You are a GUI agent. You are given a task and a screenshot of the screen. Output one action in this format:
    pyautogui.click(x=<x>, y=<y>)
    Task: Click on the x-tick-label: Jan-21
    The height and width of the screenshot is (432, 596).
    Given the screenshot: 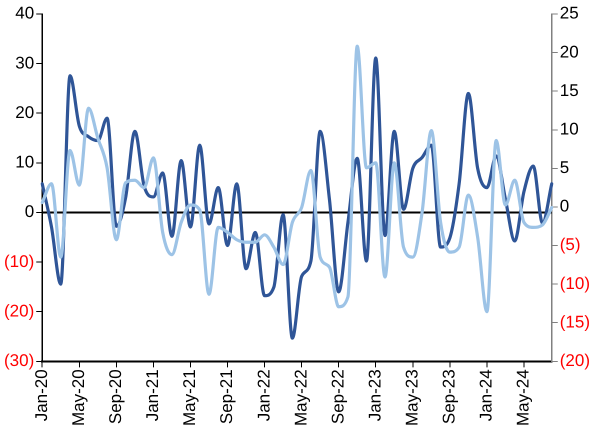 What is the action you would take?
    pyautogui.click(x=152, y=395)
    